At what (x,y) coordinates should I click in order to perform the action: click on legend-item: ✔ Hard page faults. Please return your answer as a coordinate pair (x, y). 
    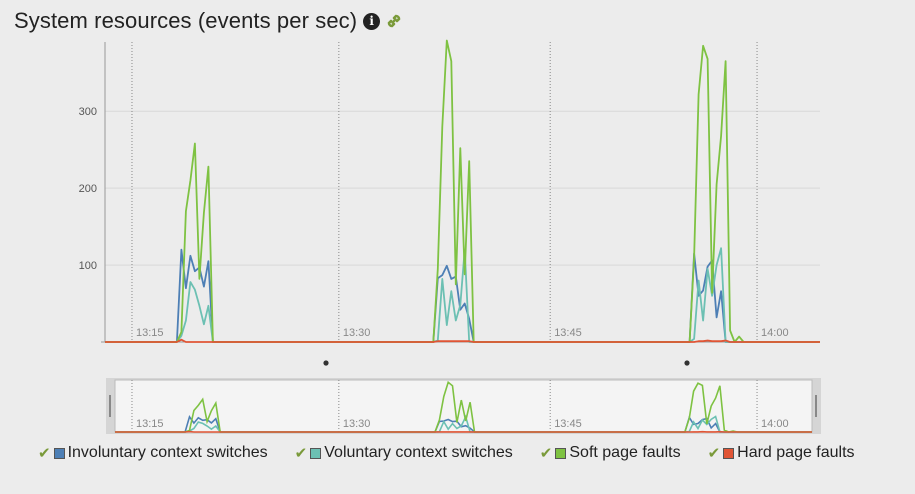
    Looking at the image, I should click on (781, 453).